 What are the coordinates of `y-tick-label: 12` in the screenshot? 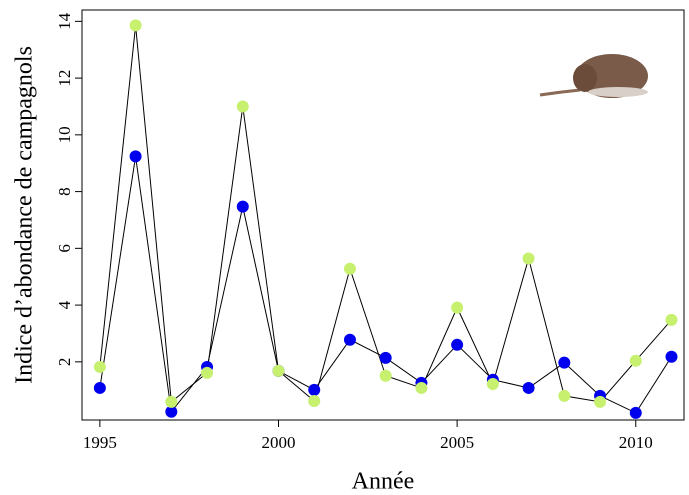 It's located at (64, 78).